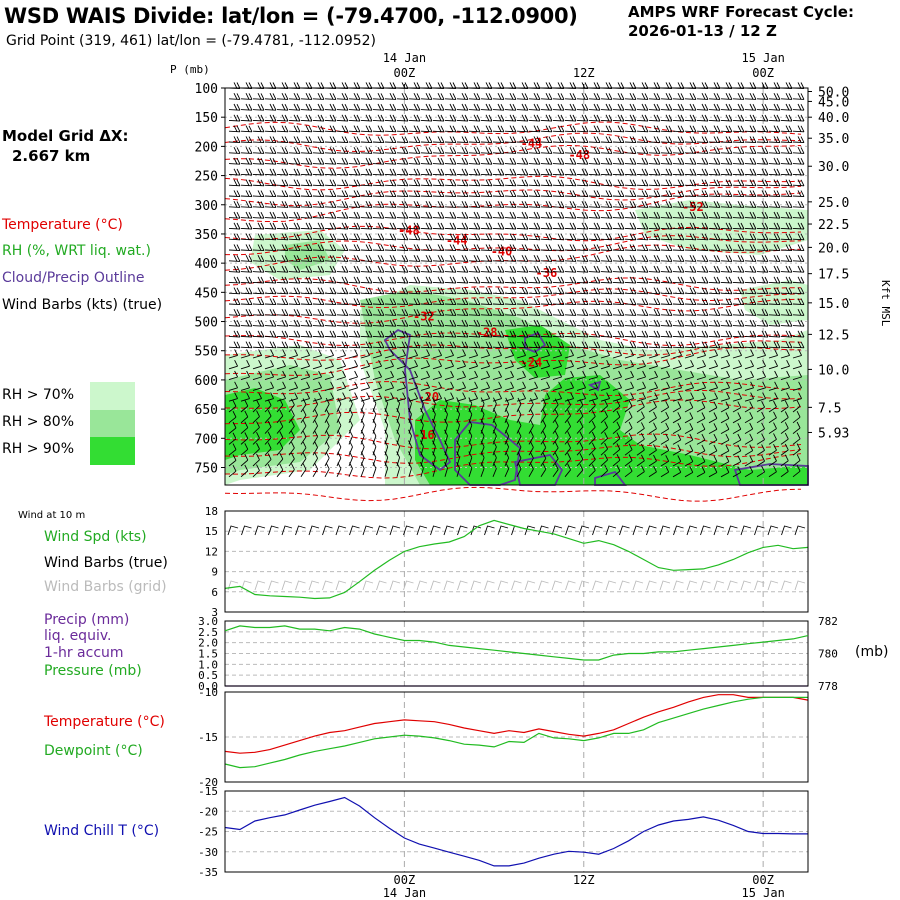 Image resolution: width=900 pixels, height=900 pixels. Describe the element at coordinates (503, 832) in the screenshot. I see `windchill-panel: -35-30-25-20-15` at that location.